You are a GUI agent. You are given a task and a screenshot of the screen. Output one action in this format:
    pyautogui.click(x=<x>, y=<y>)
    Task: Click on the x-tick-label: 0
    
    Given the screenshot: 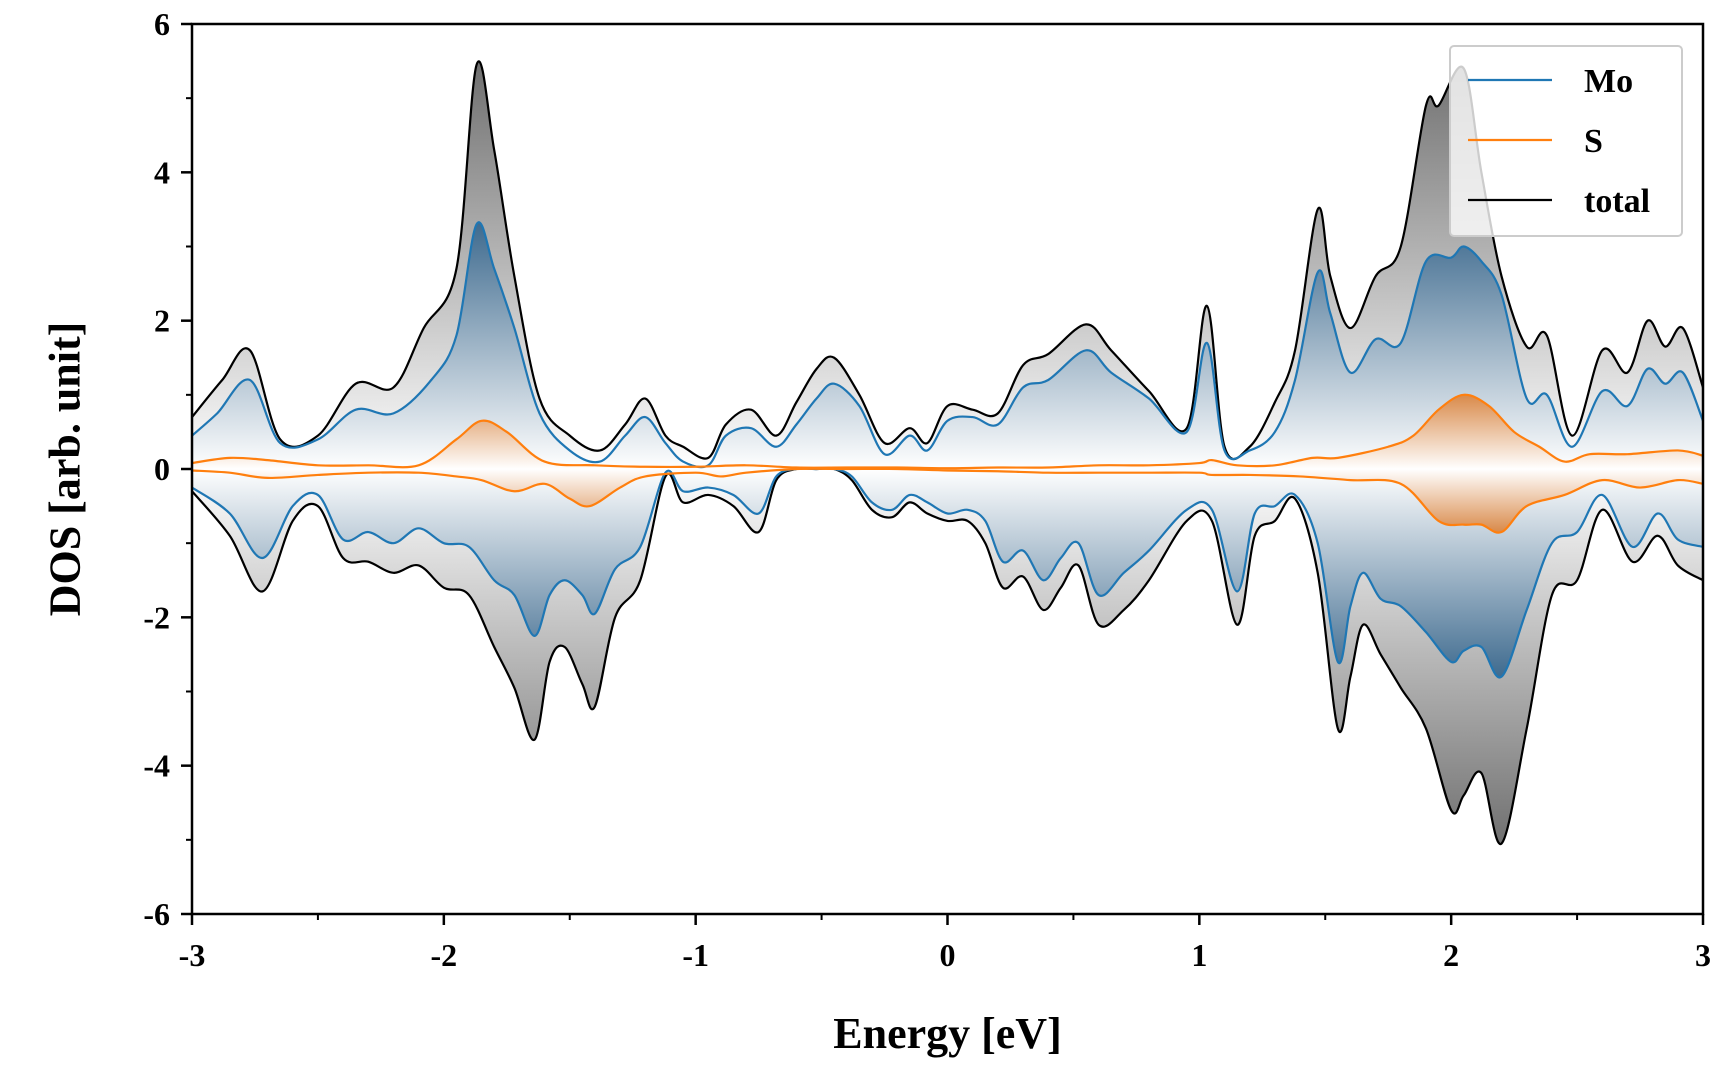 What is the action you would take?
    pyautogui.click(x=948, y=955)
    